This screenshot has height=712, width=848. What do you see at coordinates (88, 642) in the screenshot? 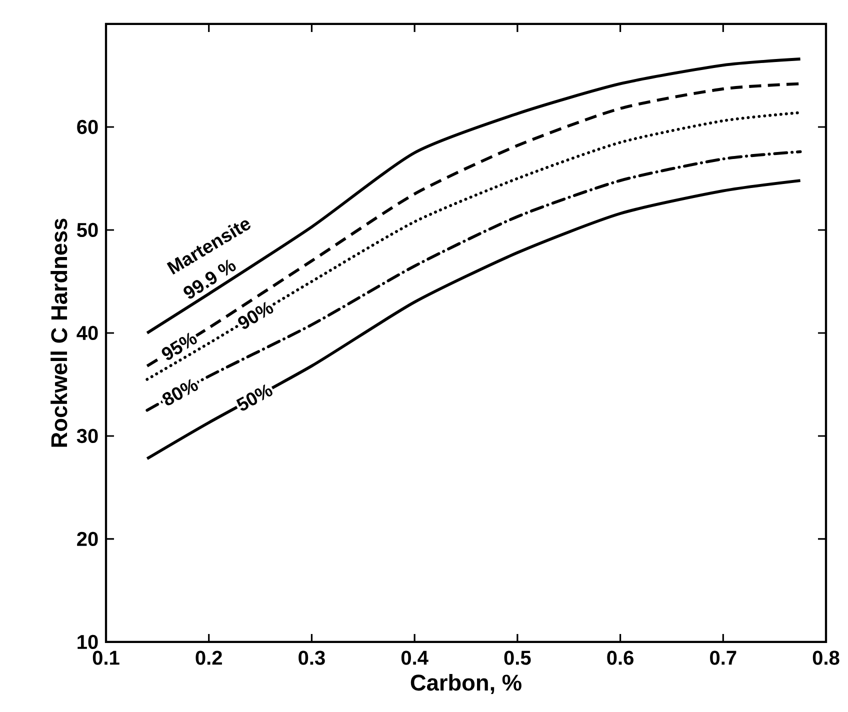
I see `y-tick-label: 10` at bounding box center [88, 642].